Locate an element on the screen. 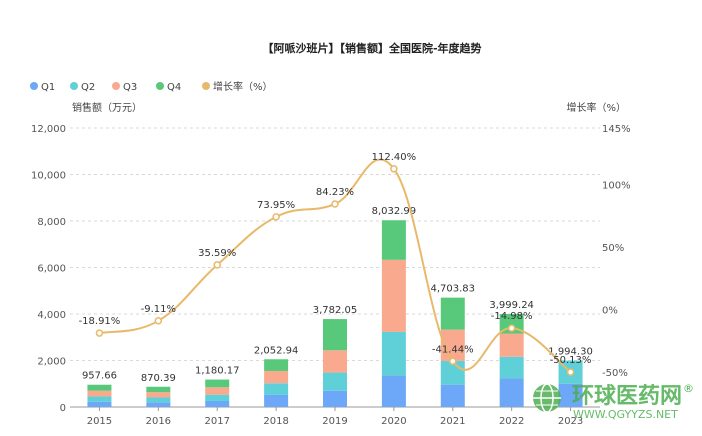  legend-label: 增长率（%） is located at coordinates (243, 86).